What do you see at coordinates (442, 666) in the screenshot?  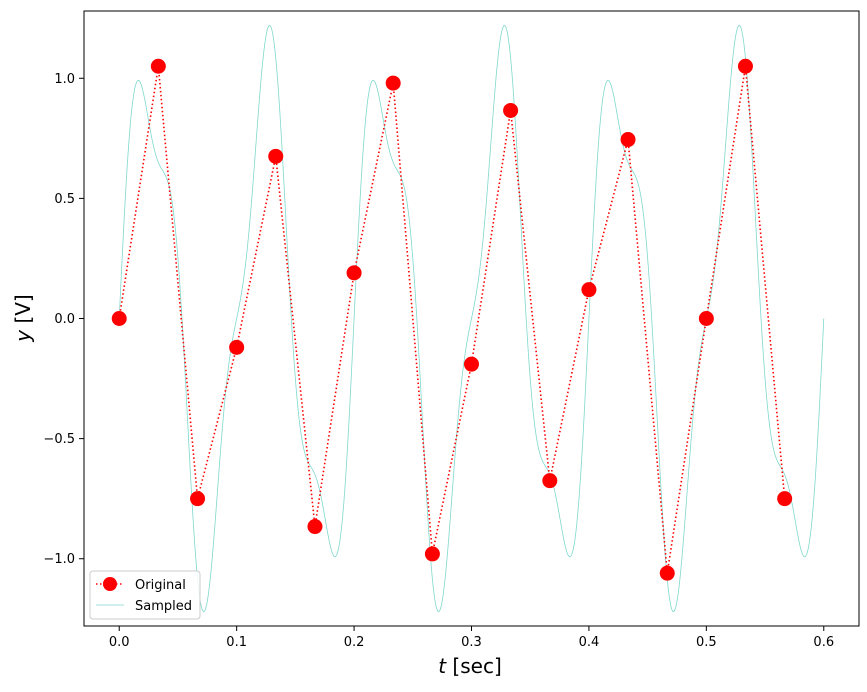 I see `x-axis-title-var: t` at bounding box center [442, 666].